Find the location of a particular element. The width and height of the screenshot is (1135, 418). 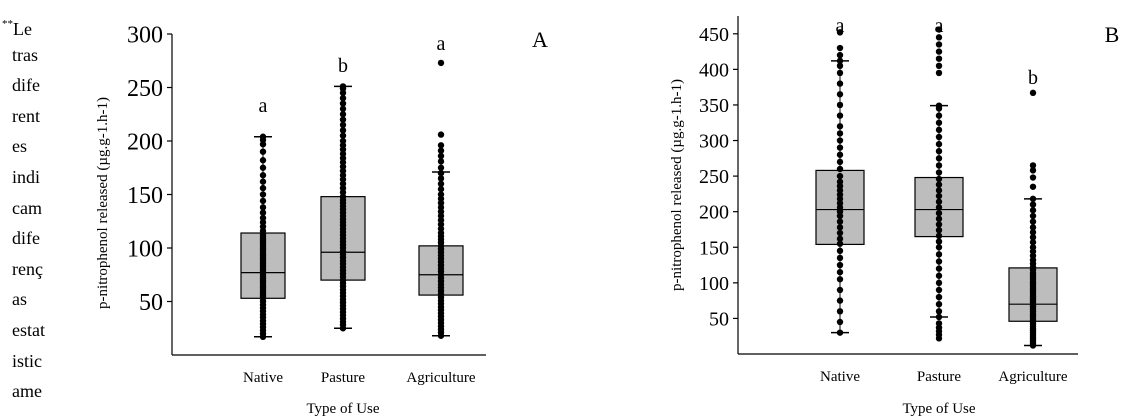

y-tick-label: 200 is located at coordinates (714, 213).